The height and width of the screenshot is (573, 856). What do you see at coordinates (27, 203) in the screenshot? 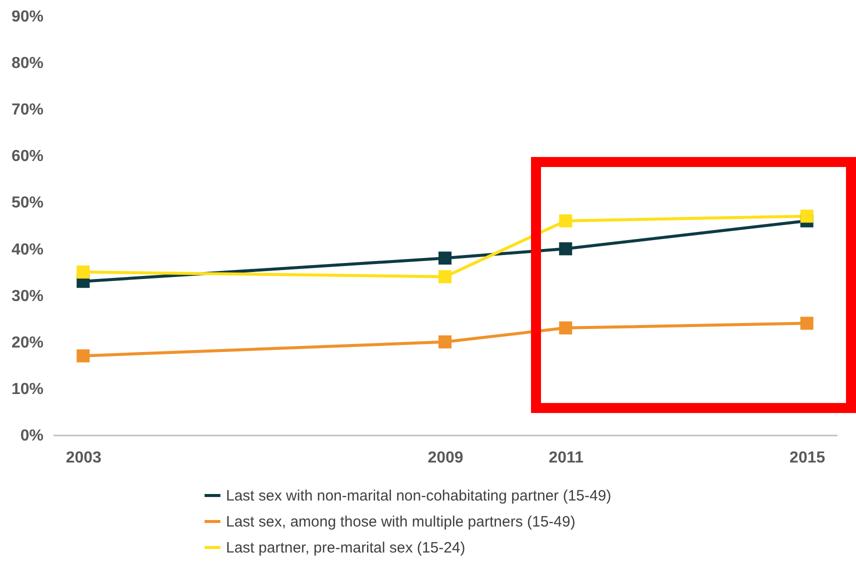
I see `y-tick-label: 50%` at bounding box center [27, 203].